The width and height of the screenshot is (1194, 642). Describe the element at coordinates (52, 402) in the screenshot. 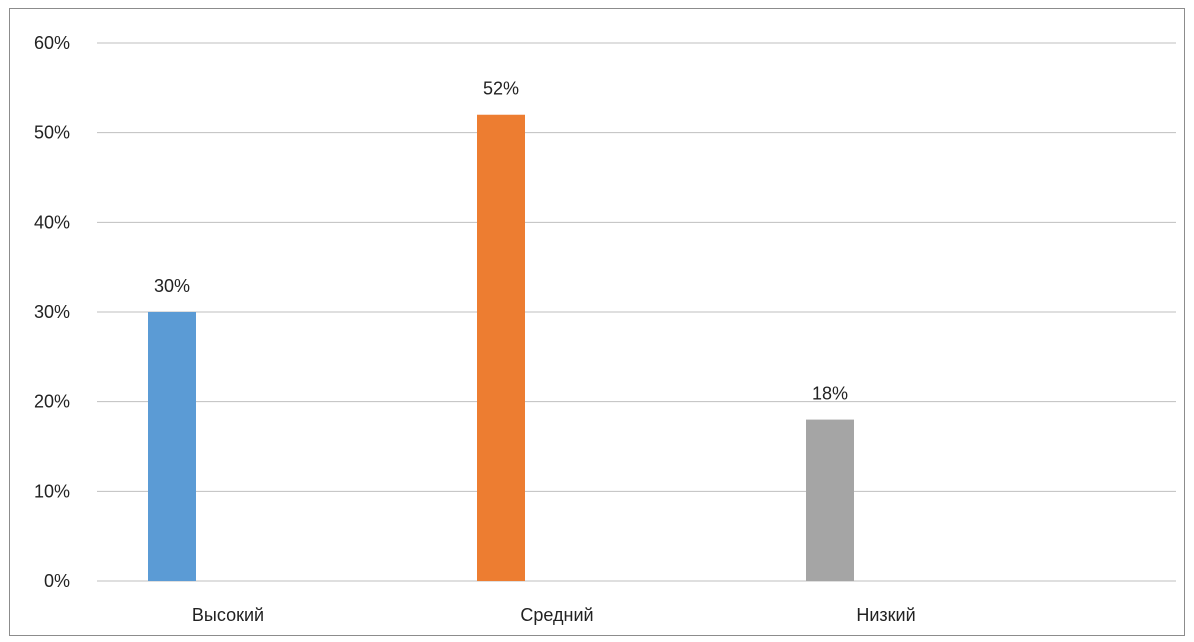

I see `y-tick-label: 20%` at that location.